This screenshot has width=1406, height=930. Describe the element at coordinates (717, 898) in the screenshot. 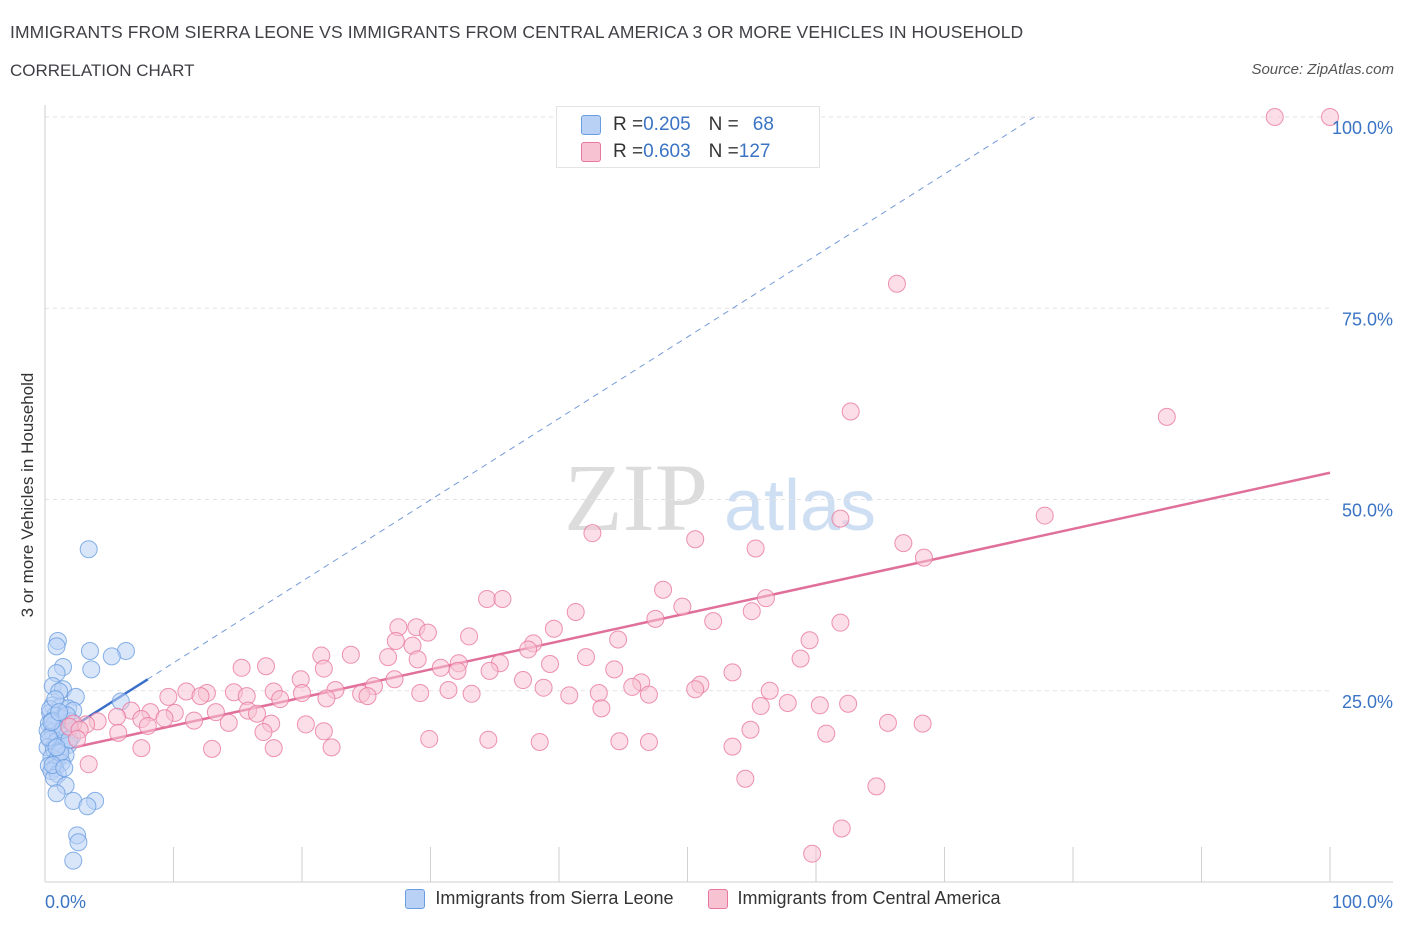

I see `legend-swatch-pink` at that location.